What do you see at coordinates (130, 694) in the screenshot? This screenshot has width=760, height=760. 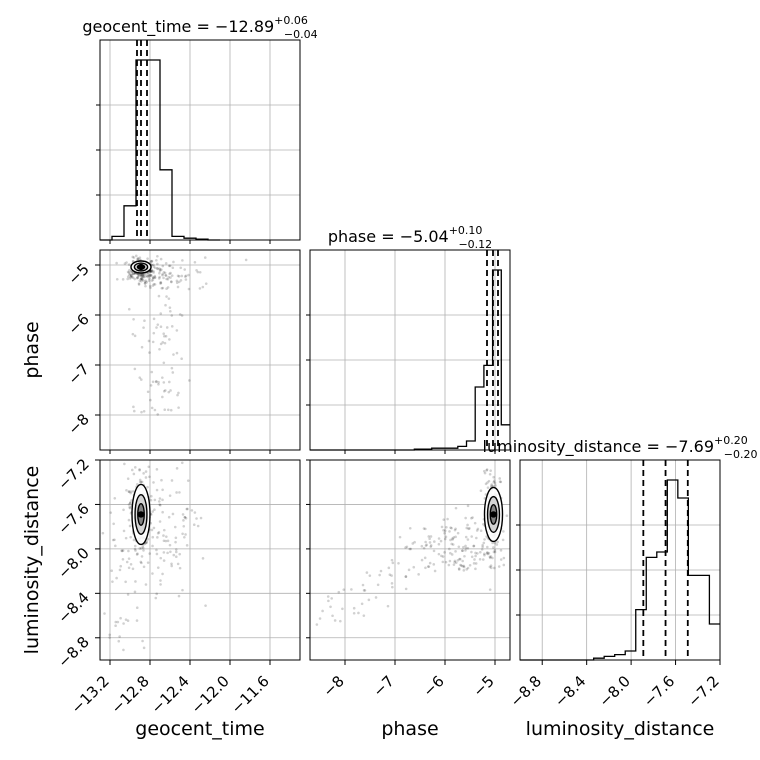 I see `xtick-label-geocent_time-1: −12.8` at bounding box center [130, 694].